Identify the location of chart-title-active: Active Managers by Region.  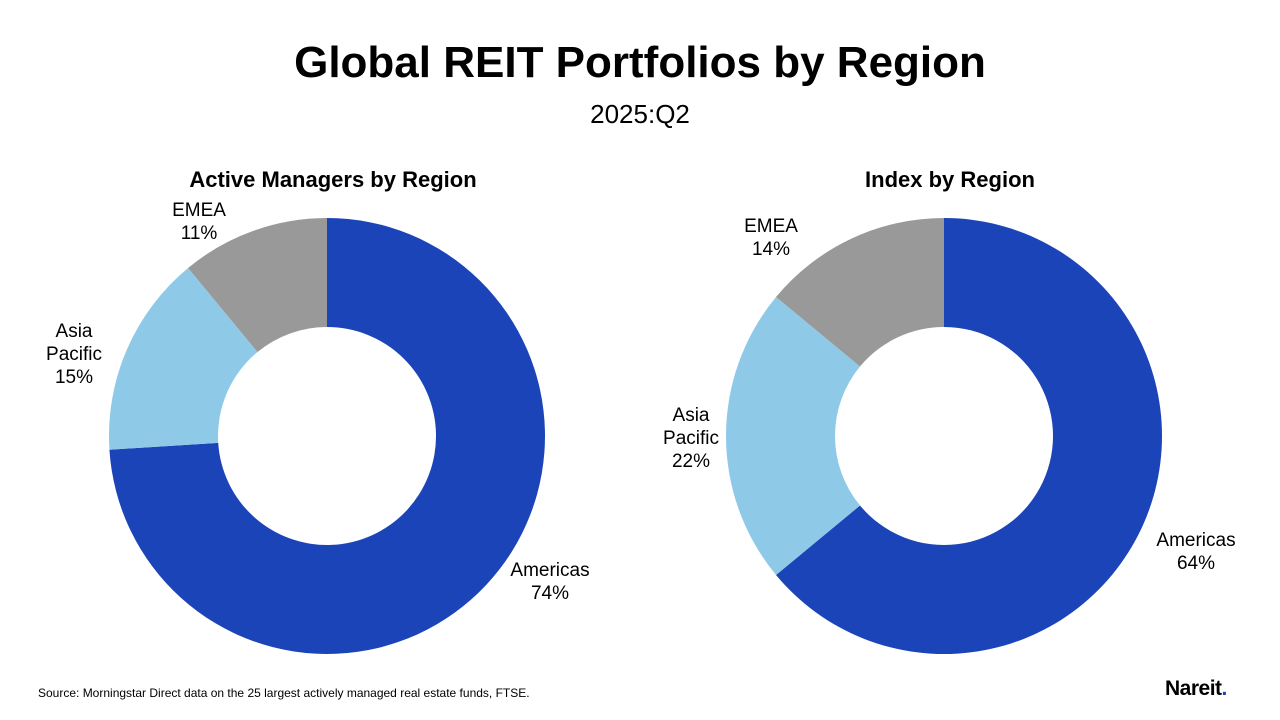
(333, 179).